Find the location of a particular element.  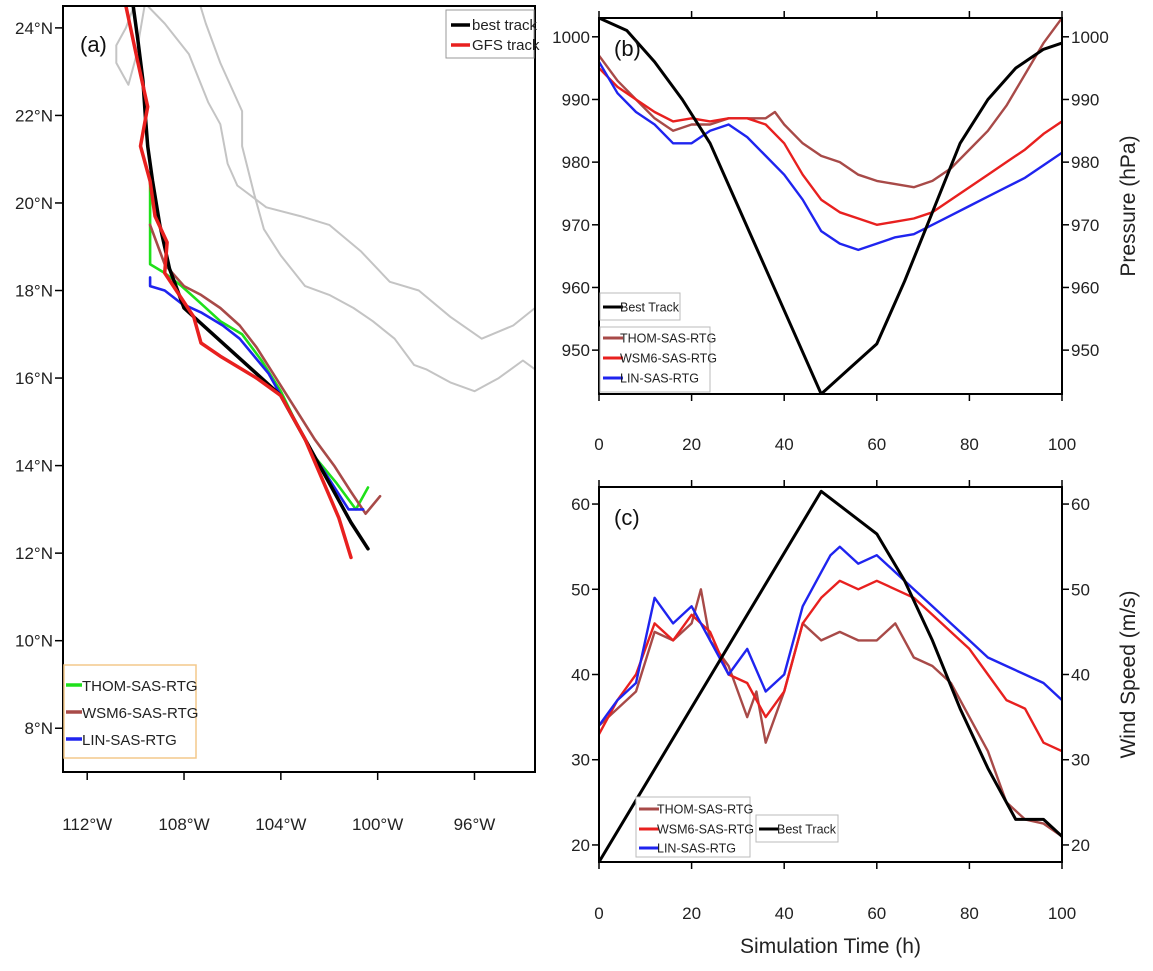

x-tick-label: 100°W is located at coordinates (377, 824).